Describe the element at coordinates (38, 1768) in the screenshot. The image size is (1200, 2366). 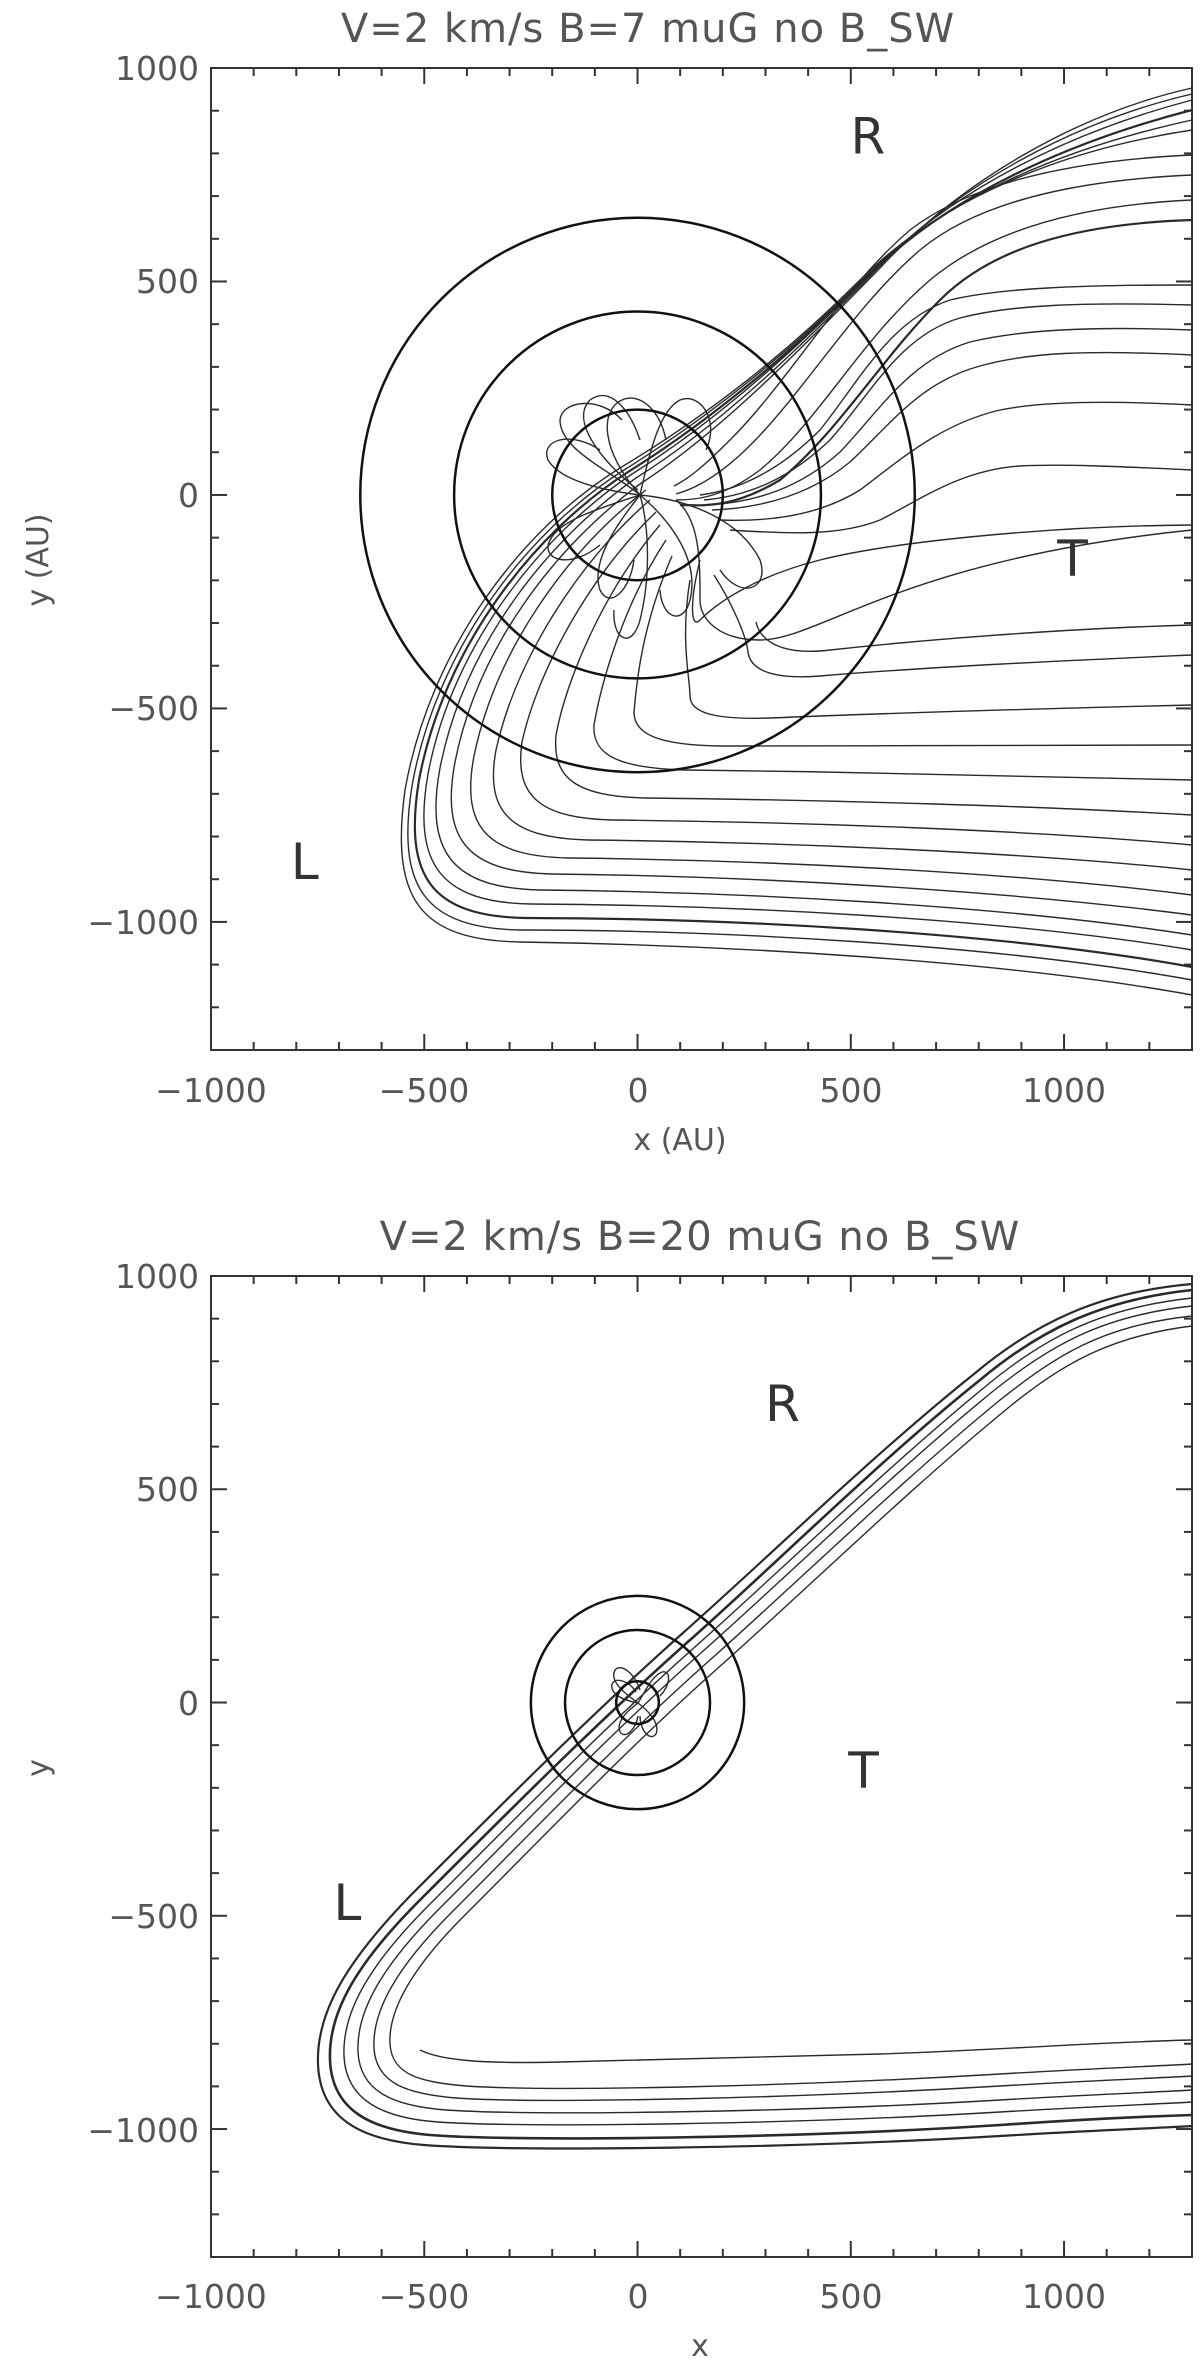
I see `y-axis-label: y` at that location.